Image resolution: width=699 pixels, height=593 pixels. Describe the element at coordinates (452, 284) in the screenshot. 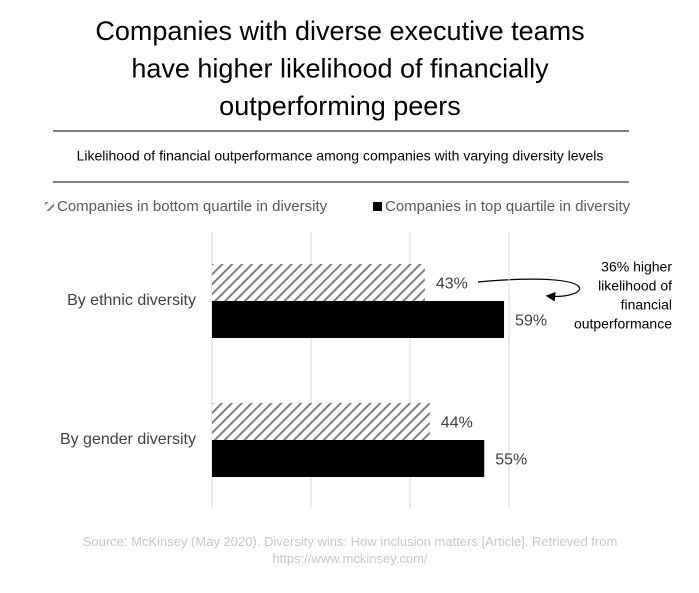

I see `value-label: 43%` at that location.